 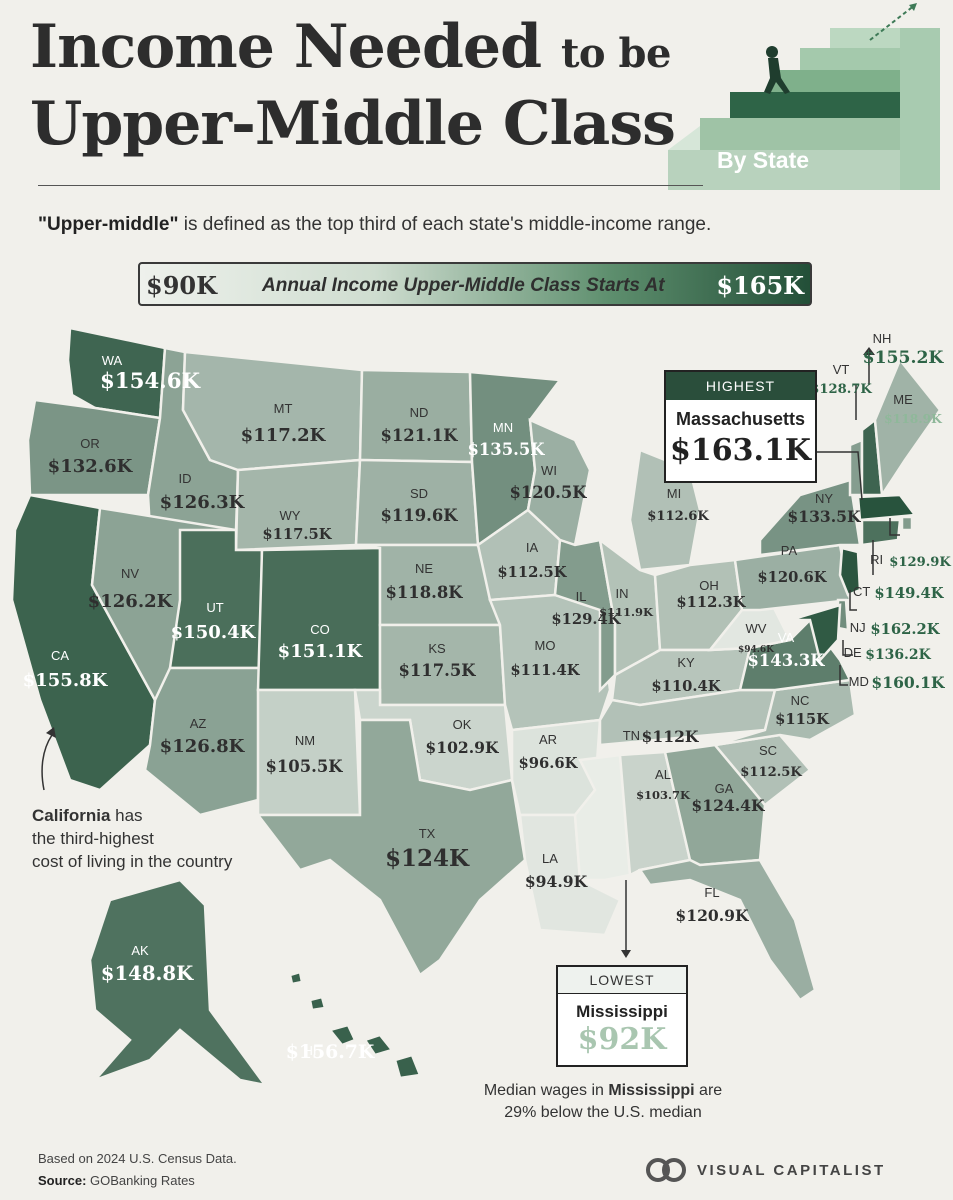 What do you see at coordinates (603, 1112) in the screenshot?
I see `mississippi-note-line2: 29% below the U.S. median` at bounding box center [603, 1112].